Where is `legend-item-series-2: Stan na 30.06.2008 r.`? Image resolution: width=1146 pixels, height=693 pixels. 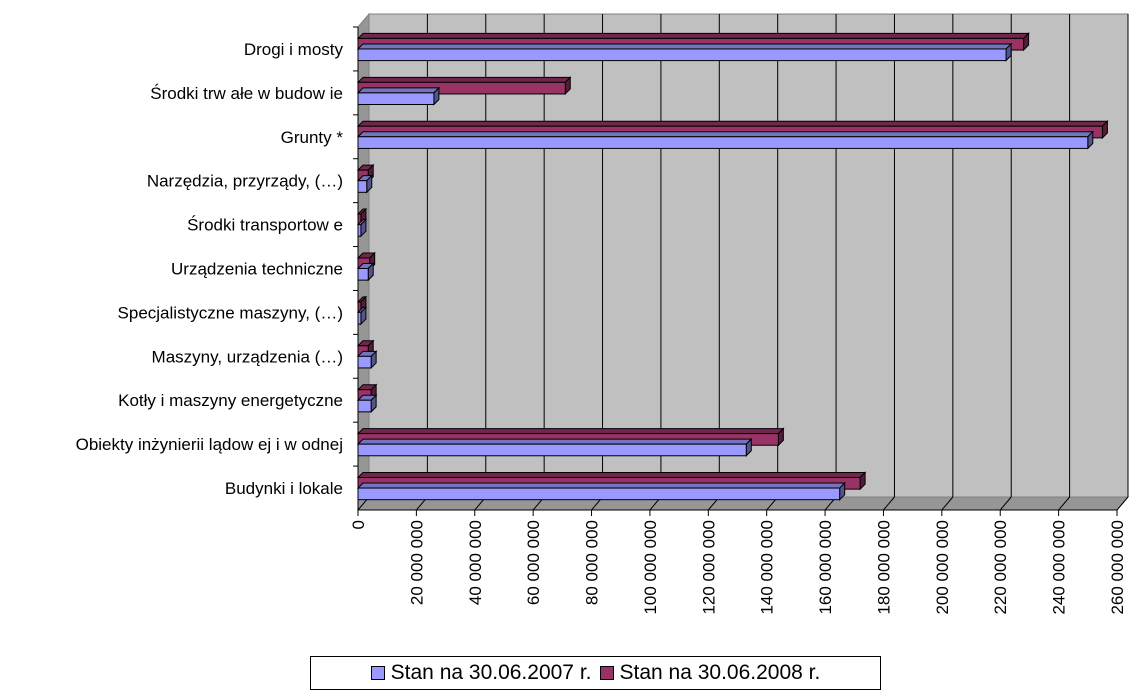
legend-item-series-2: Stan na 30.06.2008 r. is located at coordinates (710, 673).